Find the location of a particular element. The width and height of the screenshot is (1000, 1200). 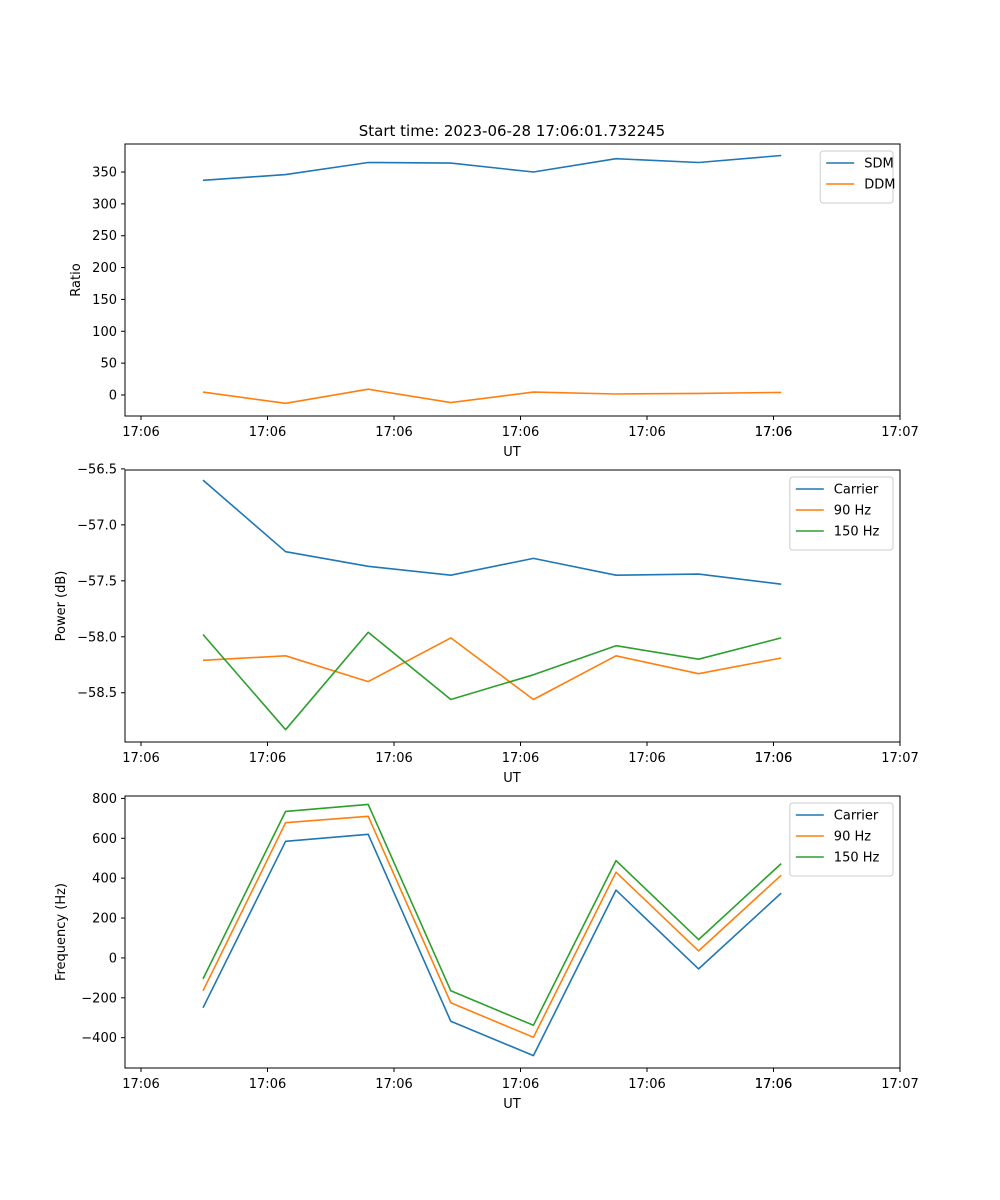

y-axis-label: Power (dB) is located at coordinates (61, 606).